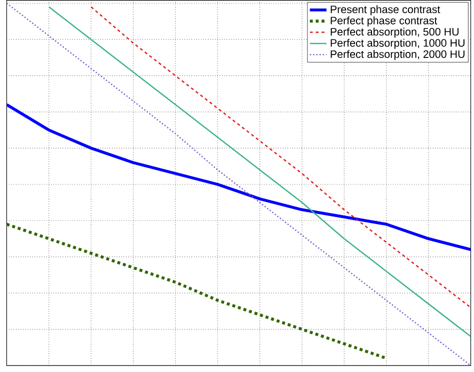 This screenshot has height=372, width=474. I want to click on legend-label: Present phase contrast, so click(385, 10).